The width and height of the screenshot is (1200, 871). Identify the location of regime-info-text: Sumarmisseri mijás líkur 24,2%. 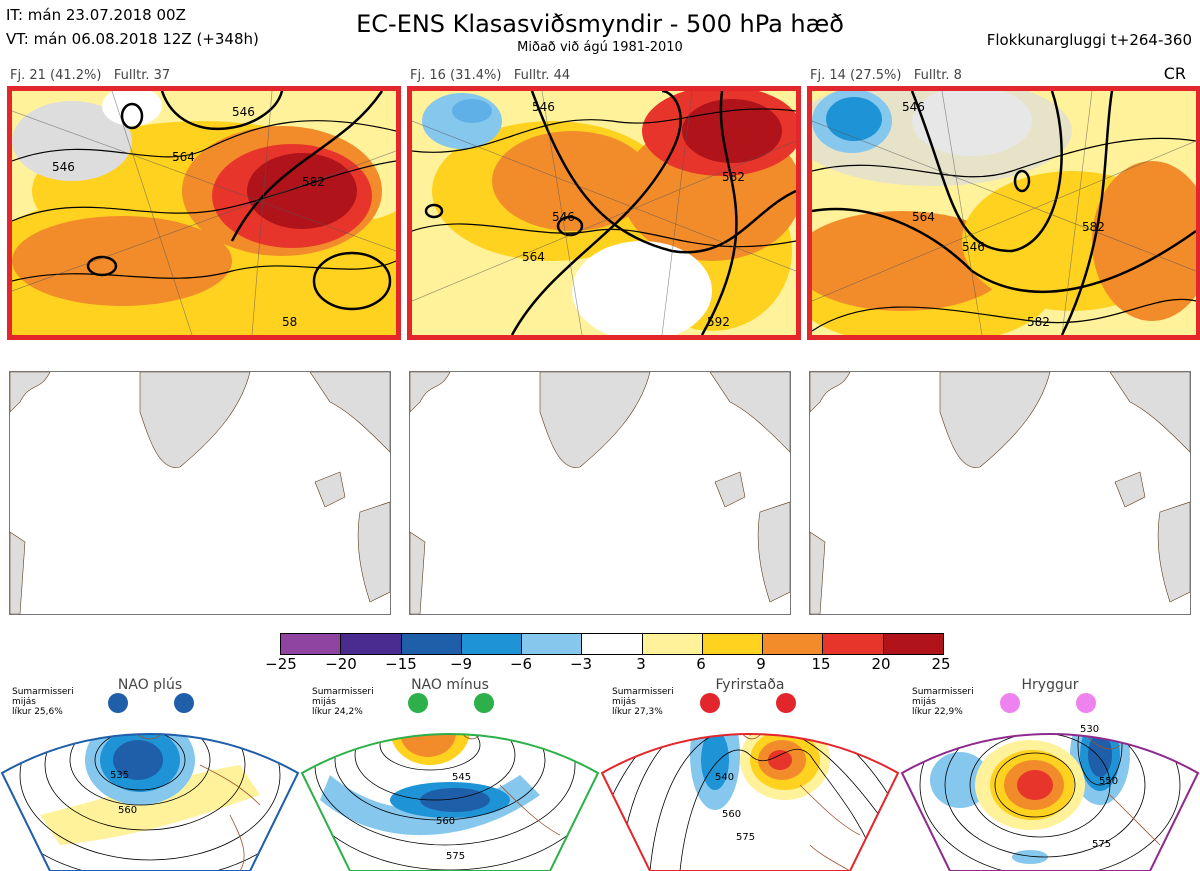
(343, 702).